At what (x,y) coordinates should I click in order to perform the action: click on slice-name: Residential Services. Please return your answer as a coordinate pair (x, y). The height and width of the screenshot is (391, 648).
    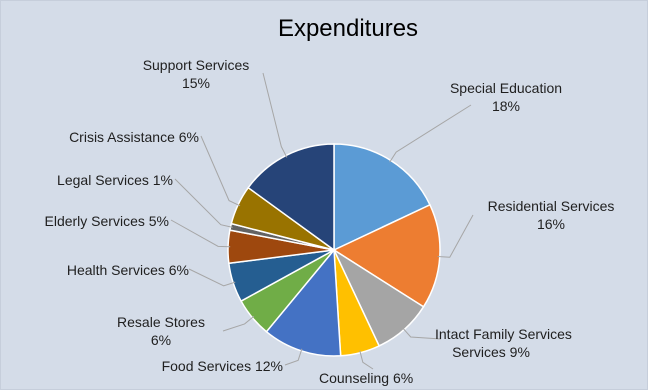
    Looking at the image, I should click on (551, 206).